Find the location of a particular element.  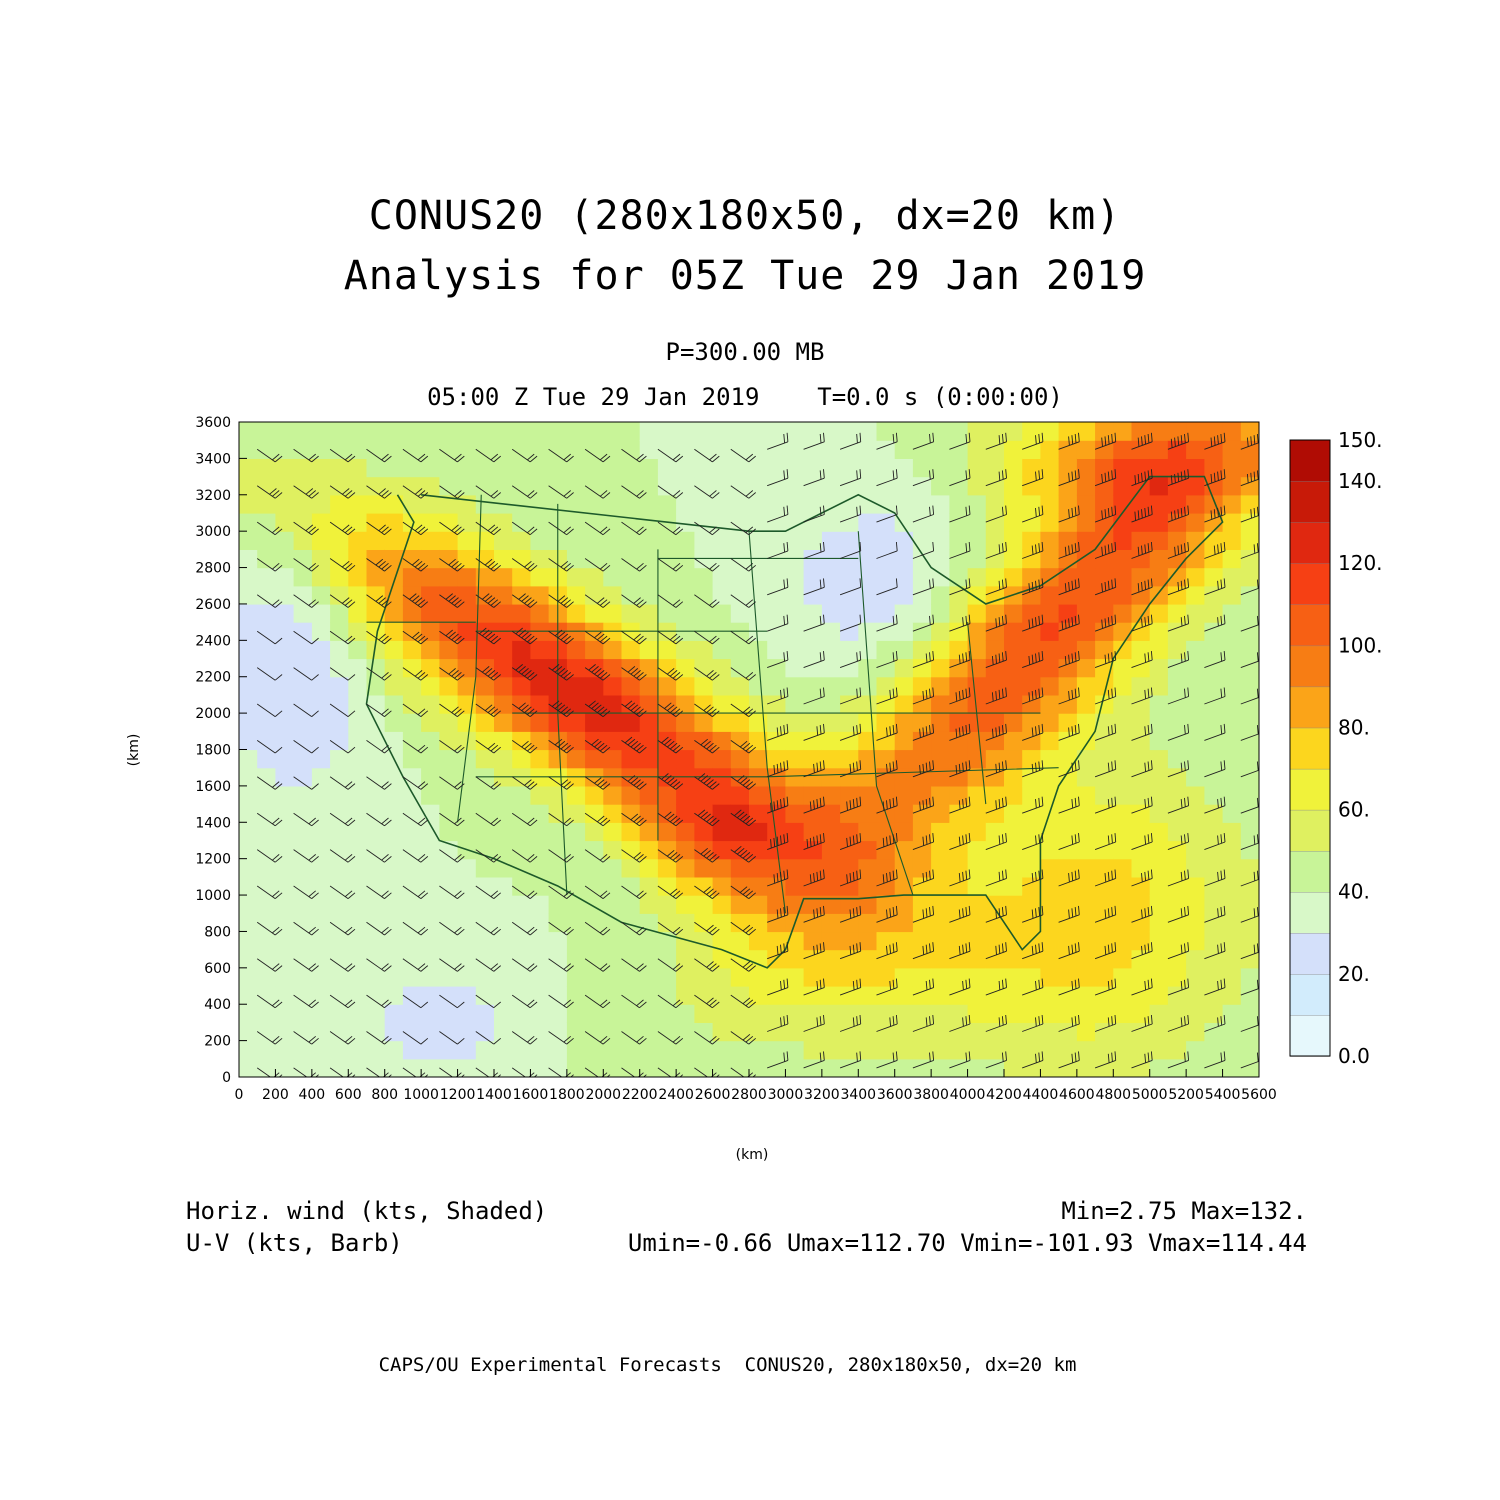

y-axis-label: (km) is located at coordinates (134, 750).